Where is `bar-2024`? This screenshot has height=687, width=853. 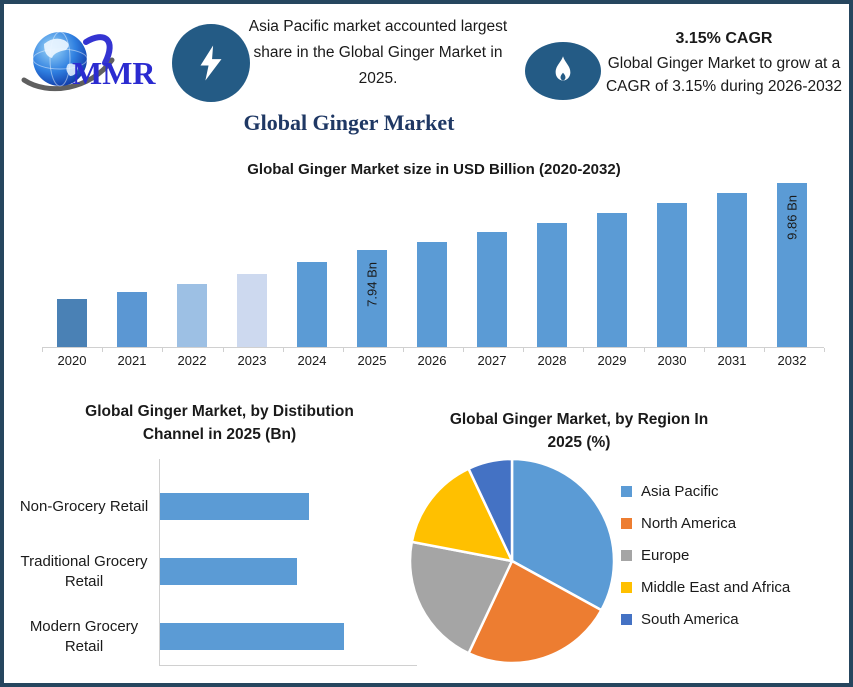
bar-2024 is located at coordinates (312, 304).